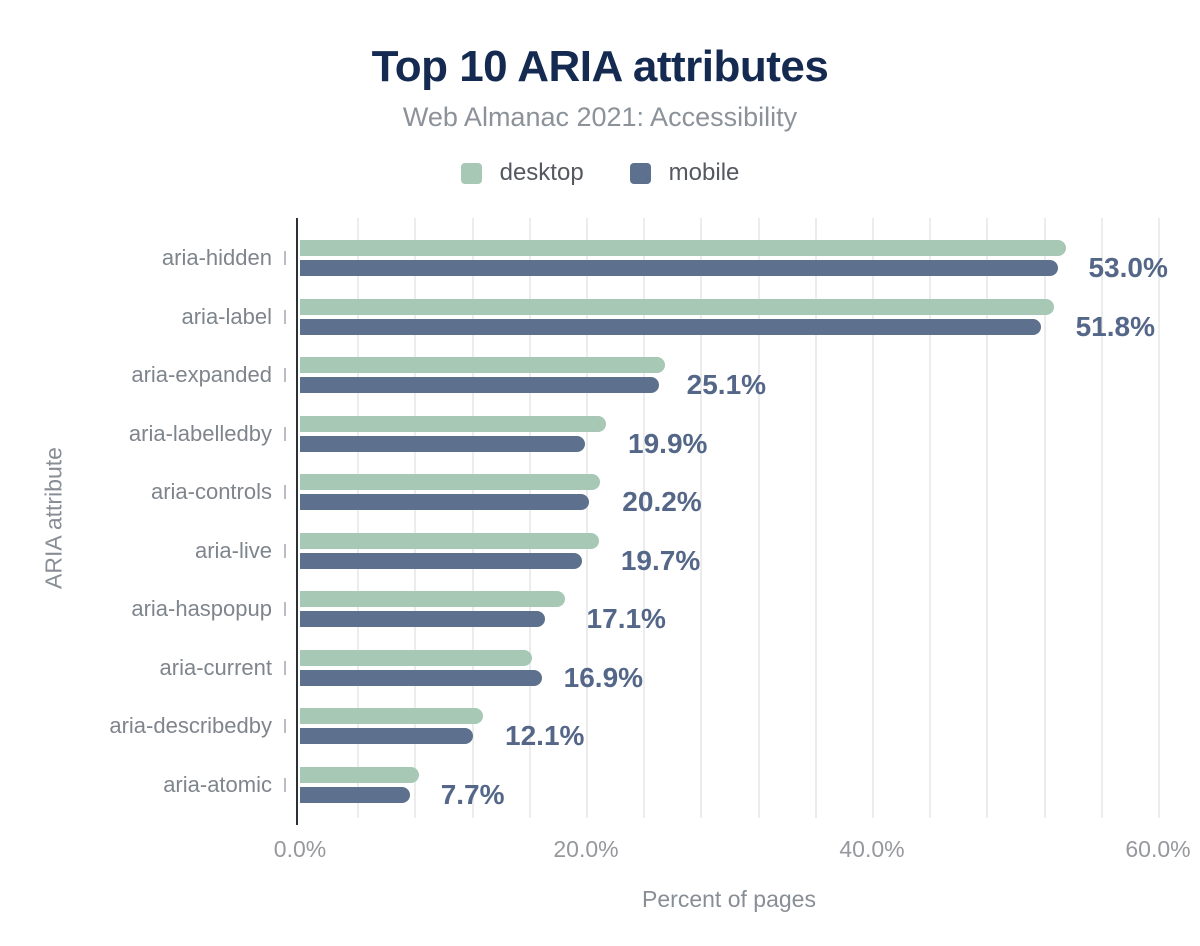 This screenshot has width=1200, height=946. What do you see at coordinates (670, 326) in the screenshot?
I see `bar-mobile-aria-label` at bounding box center [670, 326].